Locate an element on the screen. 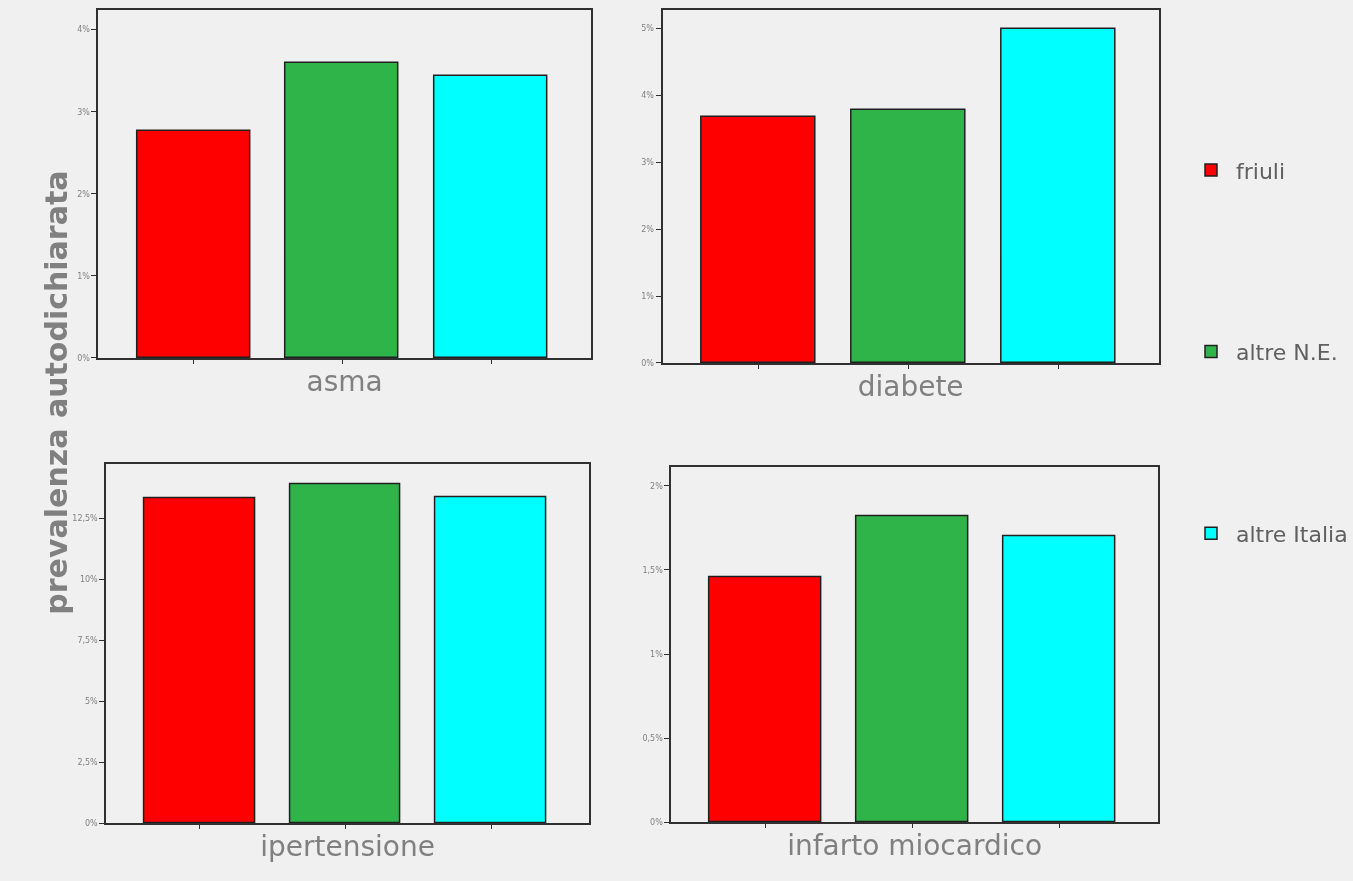 This screenshot has height=881, width=1353. x-axis-title: infarto miocardico is located at coordinates (915, 846).